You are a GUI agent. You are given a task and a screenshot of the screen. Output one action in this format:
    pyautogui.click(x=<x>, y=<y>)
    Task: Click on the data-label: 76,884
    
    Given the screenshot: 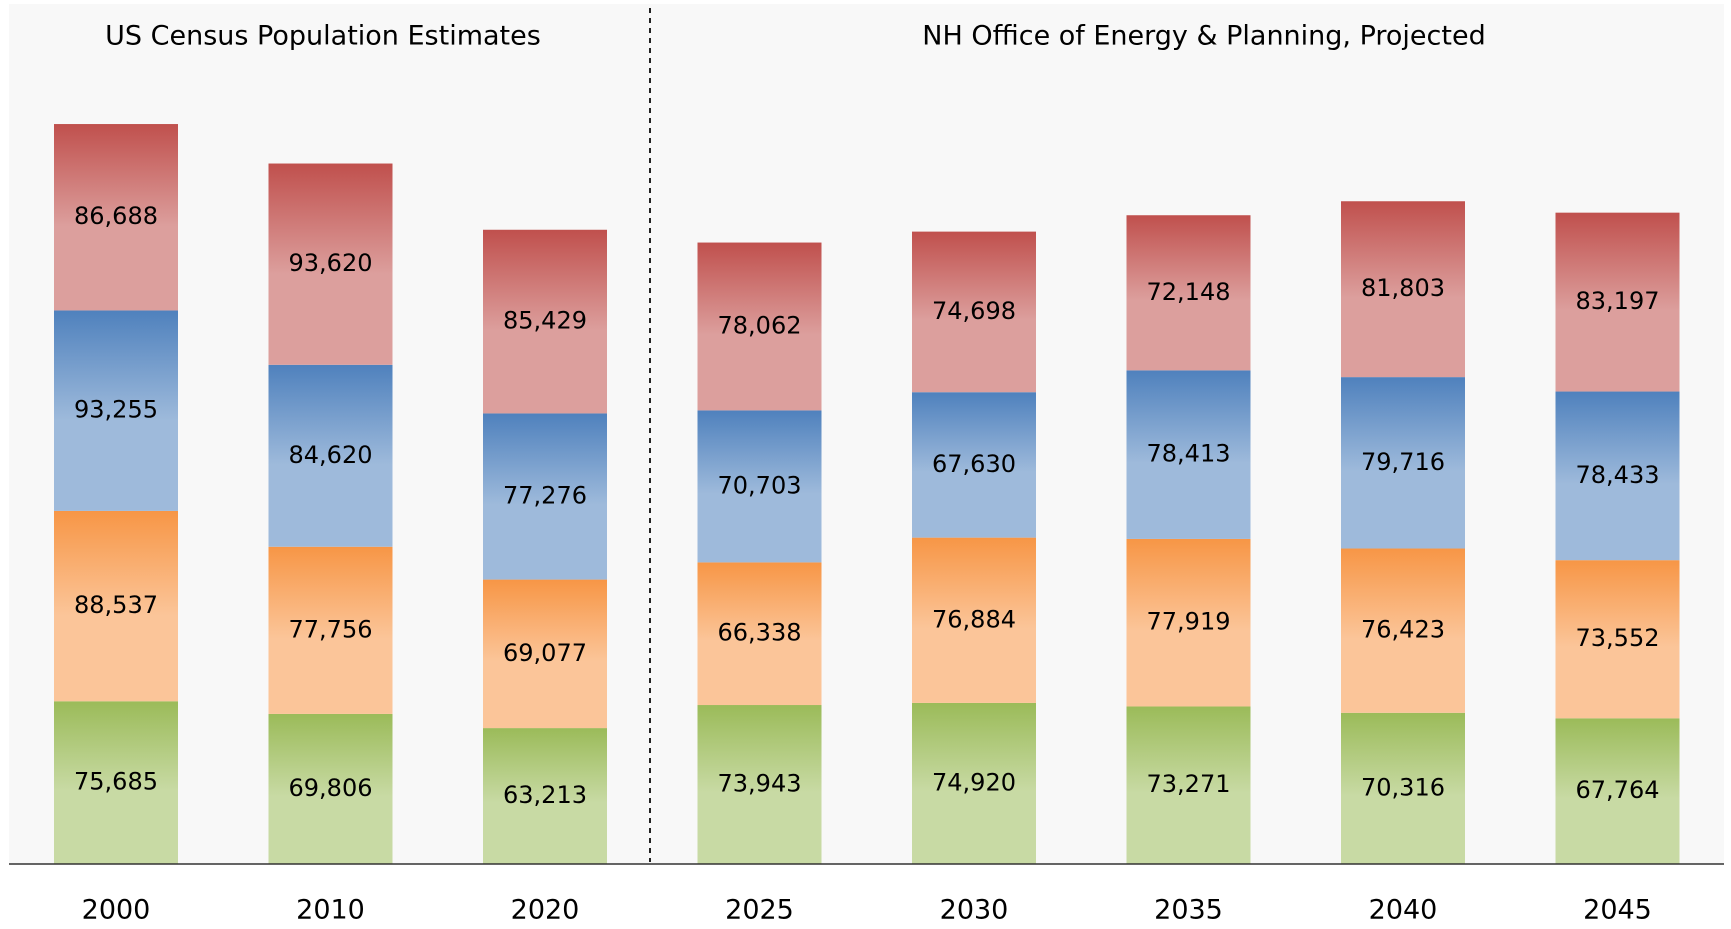 What is the action you would take?
    pyautogui.click(x=974, y=619)
    